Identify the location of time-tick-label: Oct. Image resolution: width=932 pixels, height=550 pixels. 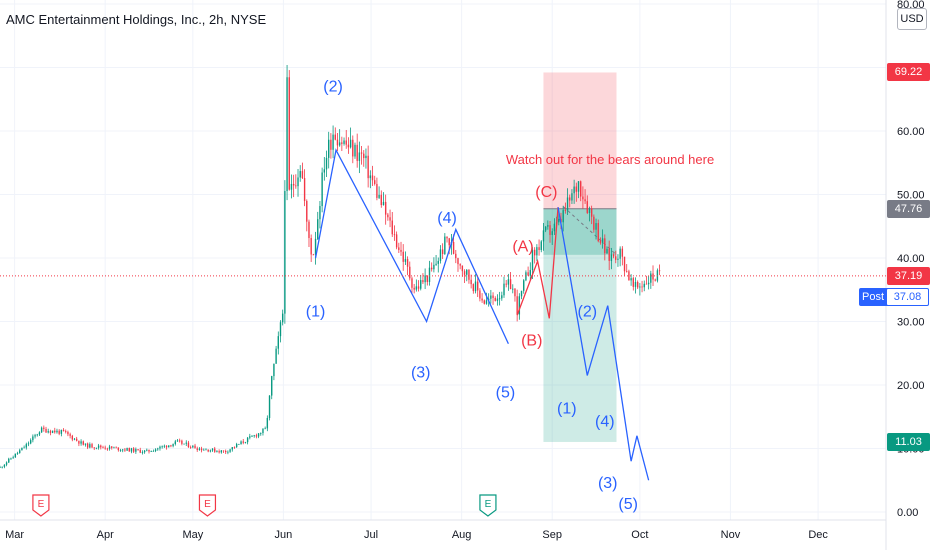
(639, 535).